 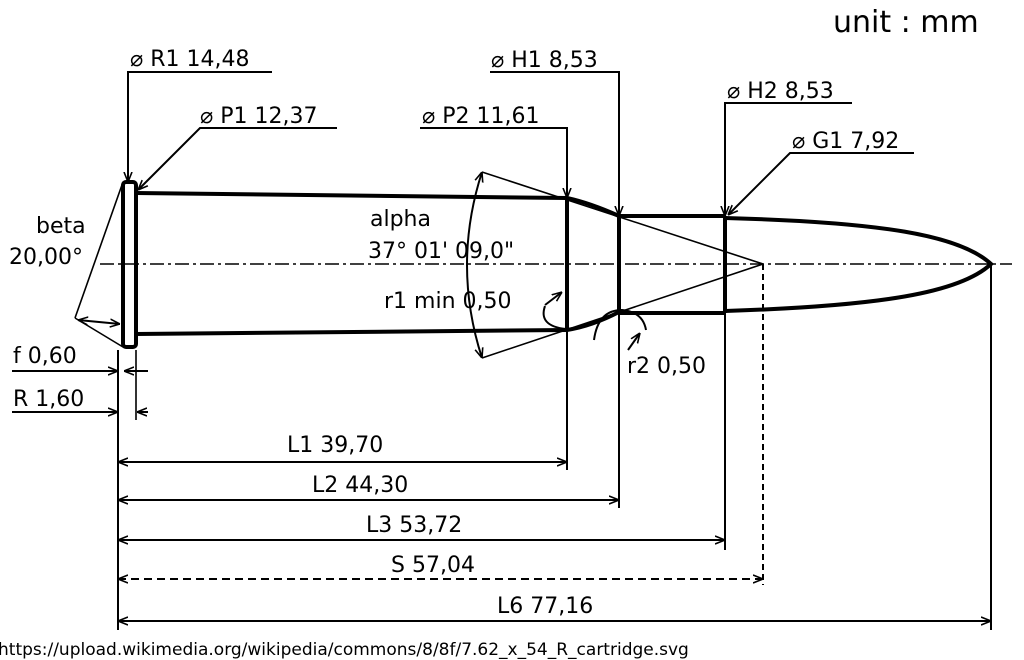 I want to click on R-label: R 1,60, so click(x=48, y=399).